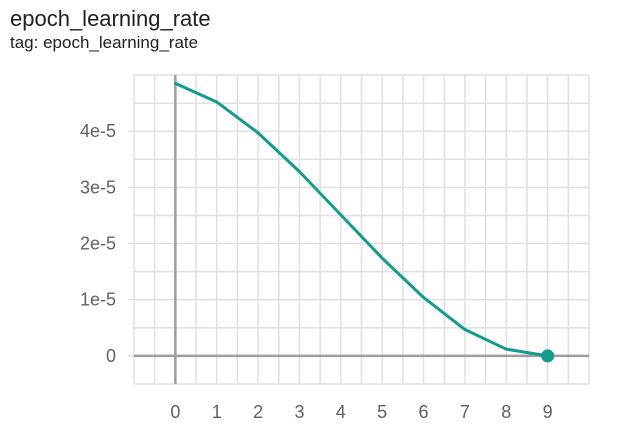  Describe the element at coordinates (217, 412) in the screenshot. I see `x-tick-label: 1` at that location.